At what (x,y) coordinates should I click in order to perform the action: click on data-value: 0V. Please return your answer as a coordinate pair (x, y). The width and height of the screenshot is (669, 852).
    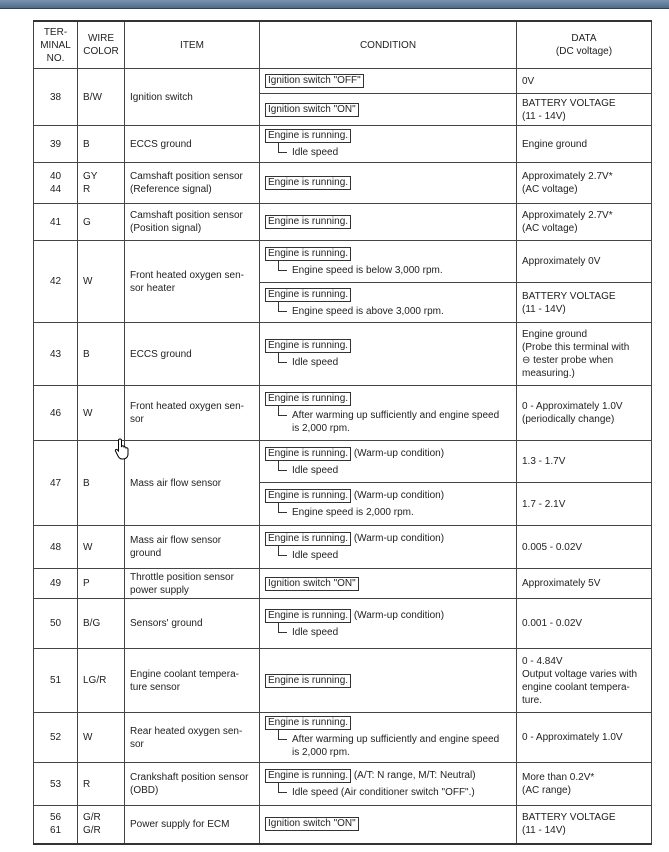
    Looking at the image, I should click on (584, 81).